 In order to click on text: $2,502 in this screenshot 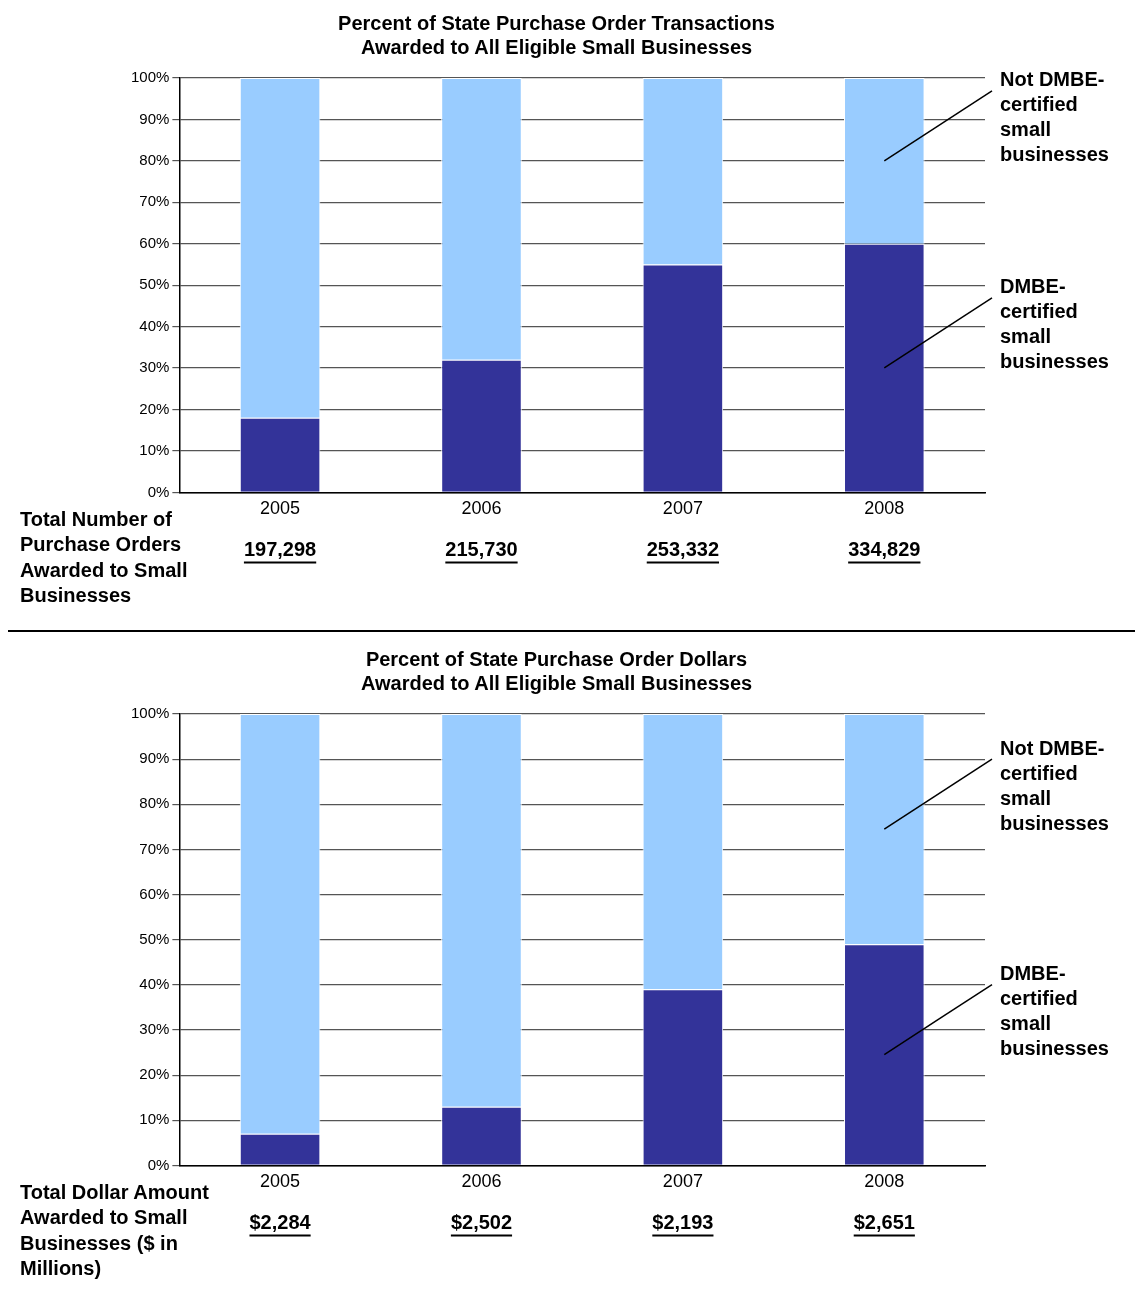, I will do `click(481, 1221)`.